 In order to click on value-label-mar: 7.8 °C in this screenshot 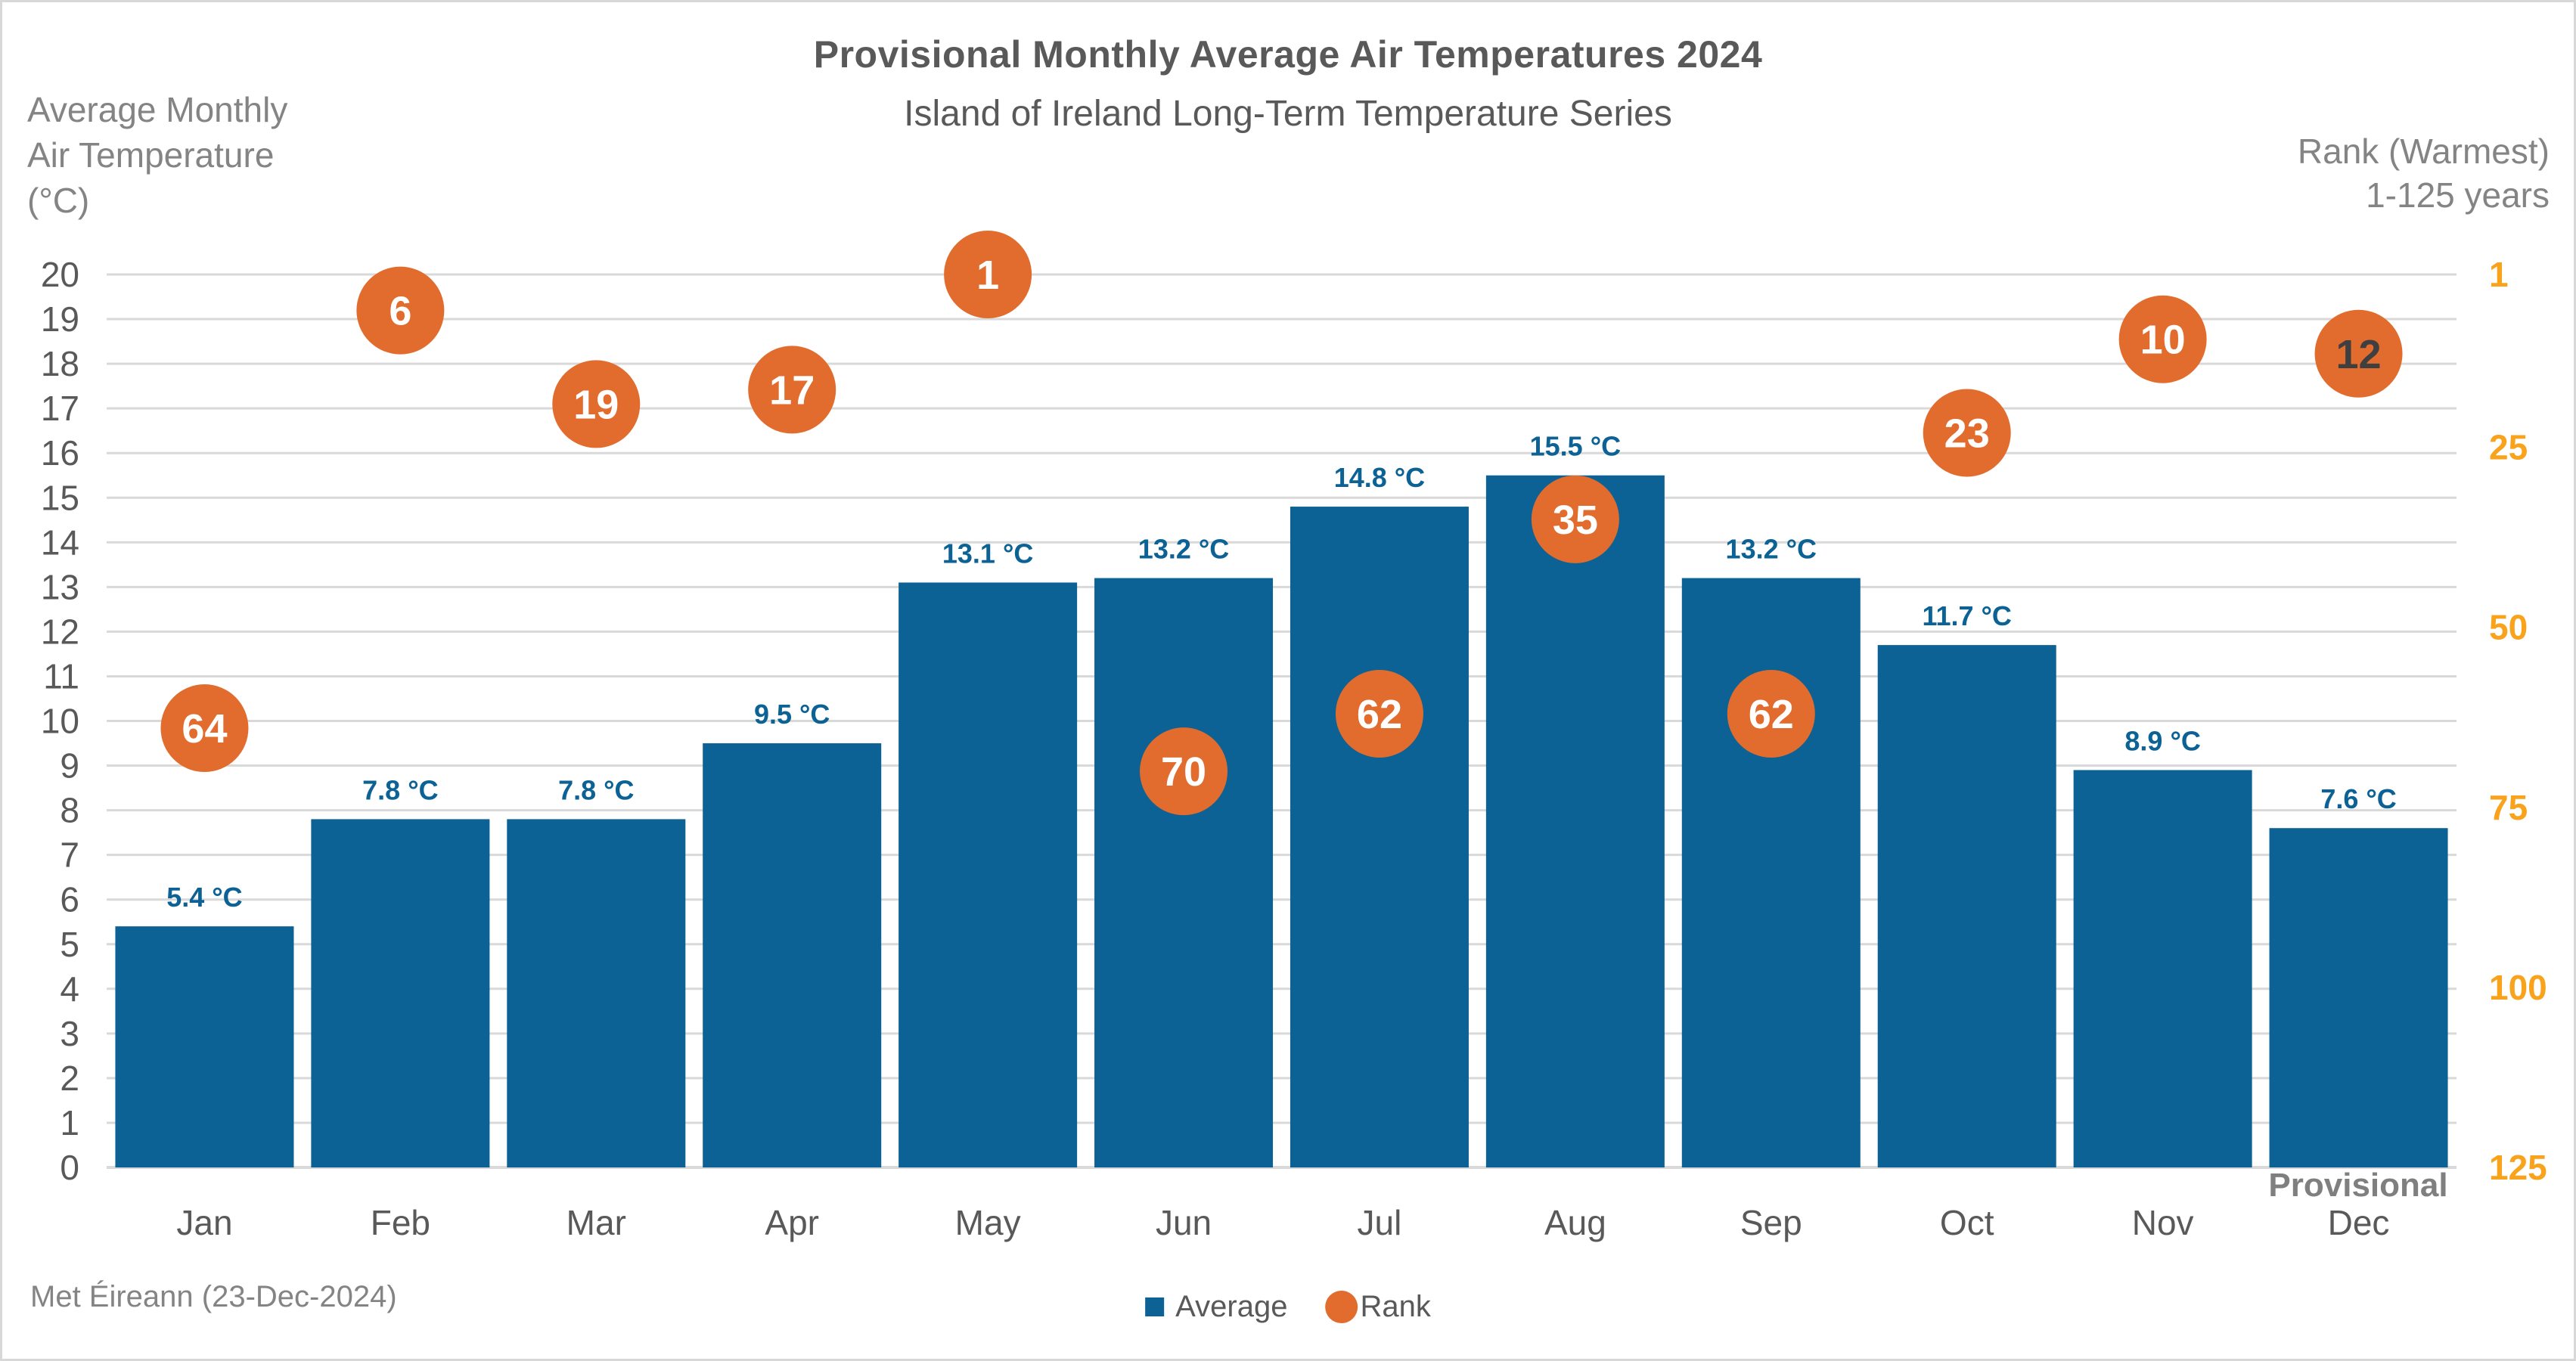, I will do `click(596, 789)`.